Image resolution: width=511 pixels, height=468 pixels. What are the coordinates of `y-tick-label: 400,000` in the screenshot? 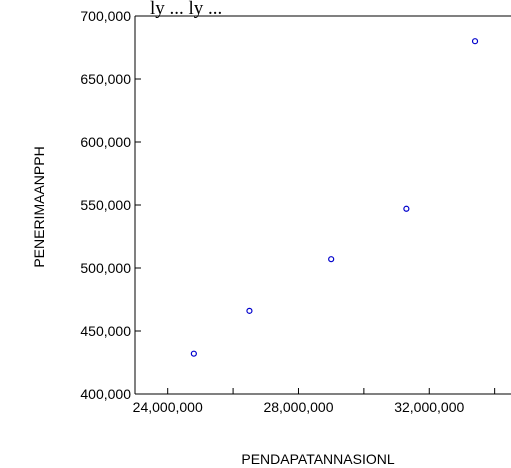 It's located at (105, 394).